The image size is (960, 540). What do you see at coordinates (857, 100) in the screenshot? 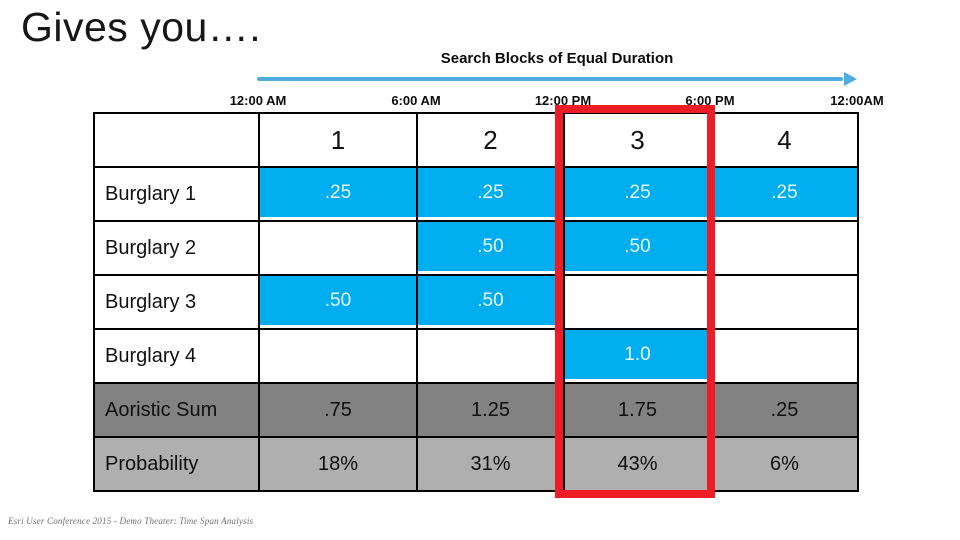
I see `timeline-label: 12:00AM` at bounding box center [857, 100].